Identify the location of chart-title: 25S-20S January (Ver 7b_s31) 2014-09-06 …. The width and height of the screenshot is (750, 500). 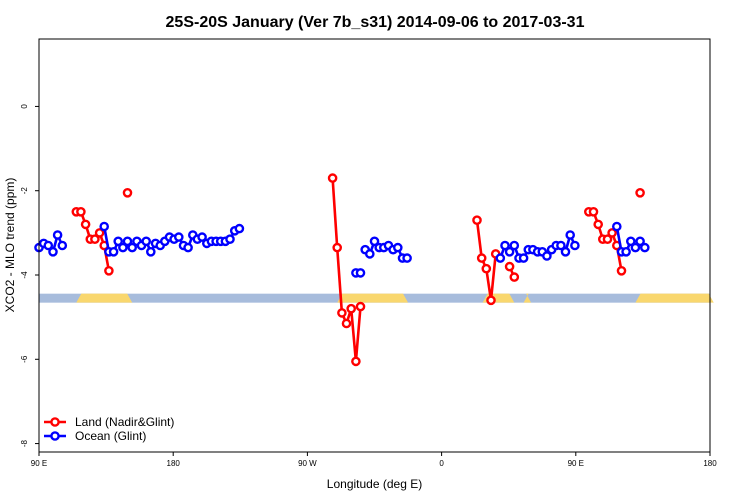
(375, 22).